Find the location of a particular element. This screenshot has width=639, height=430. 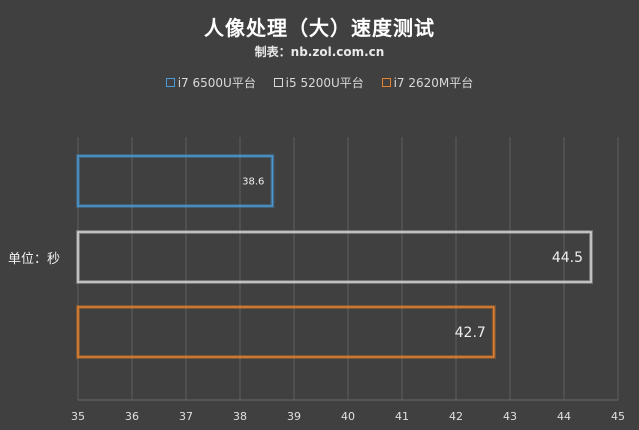

axis-unit-label: 单位：秒 is located at coordinates (34, 259).